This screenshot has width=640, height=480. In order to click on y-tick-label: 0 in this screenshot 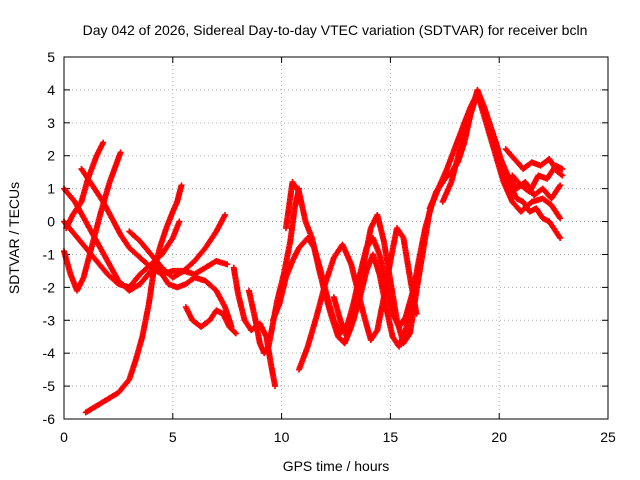, I will do `click(51, 222)`.